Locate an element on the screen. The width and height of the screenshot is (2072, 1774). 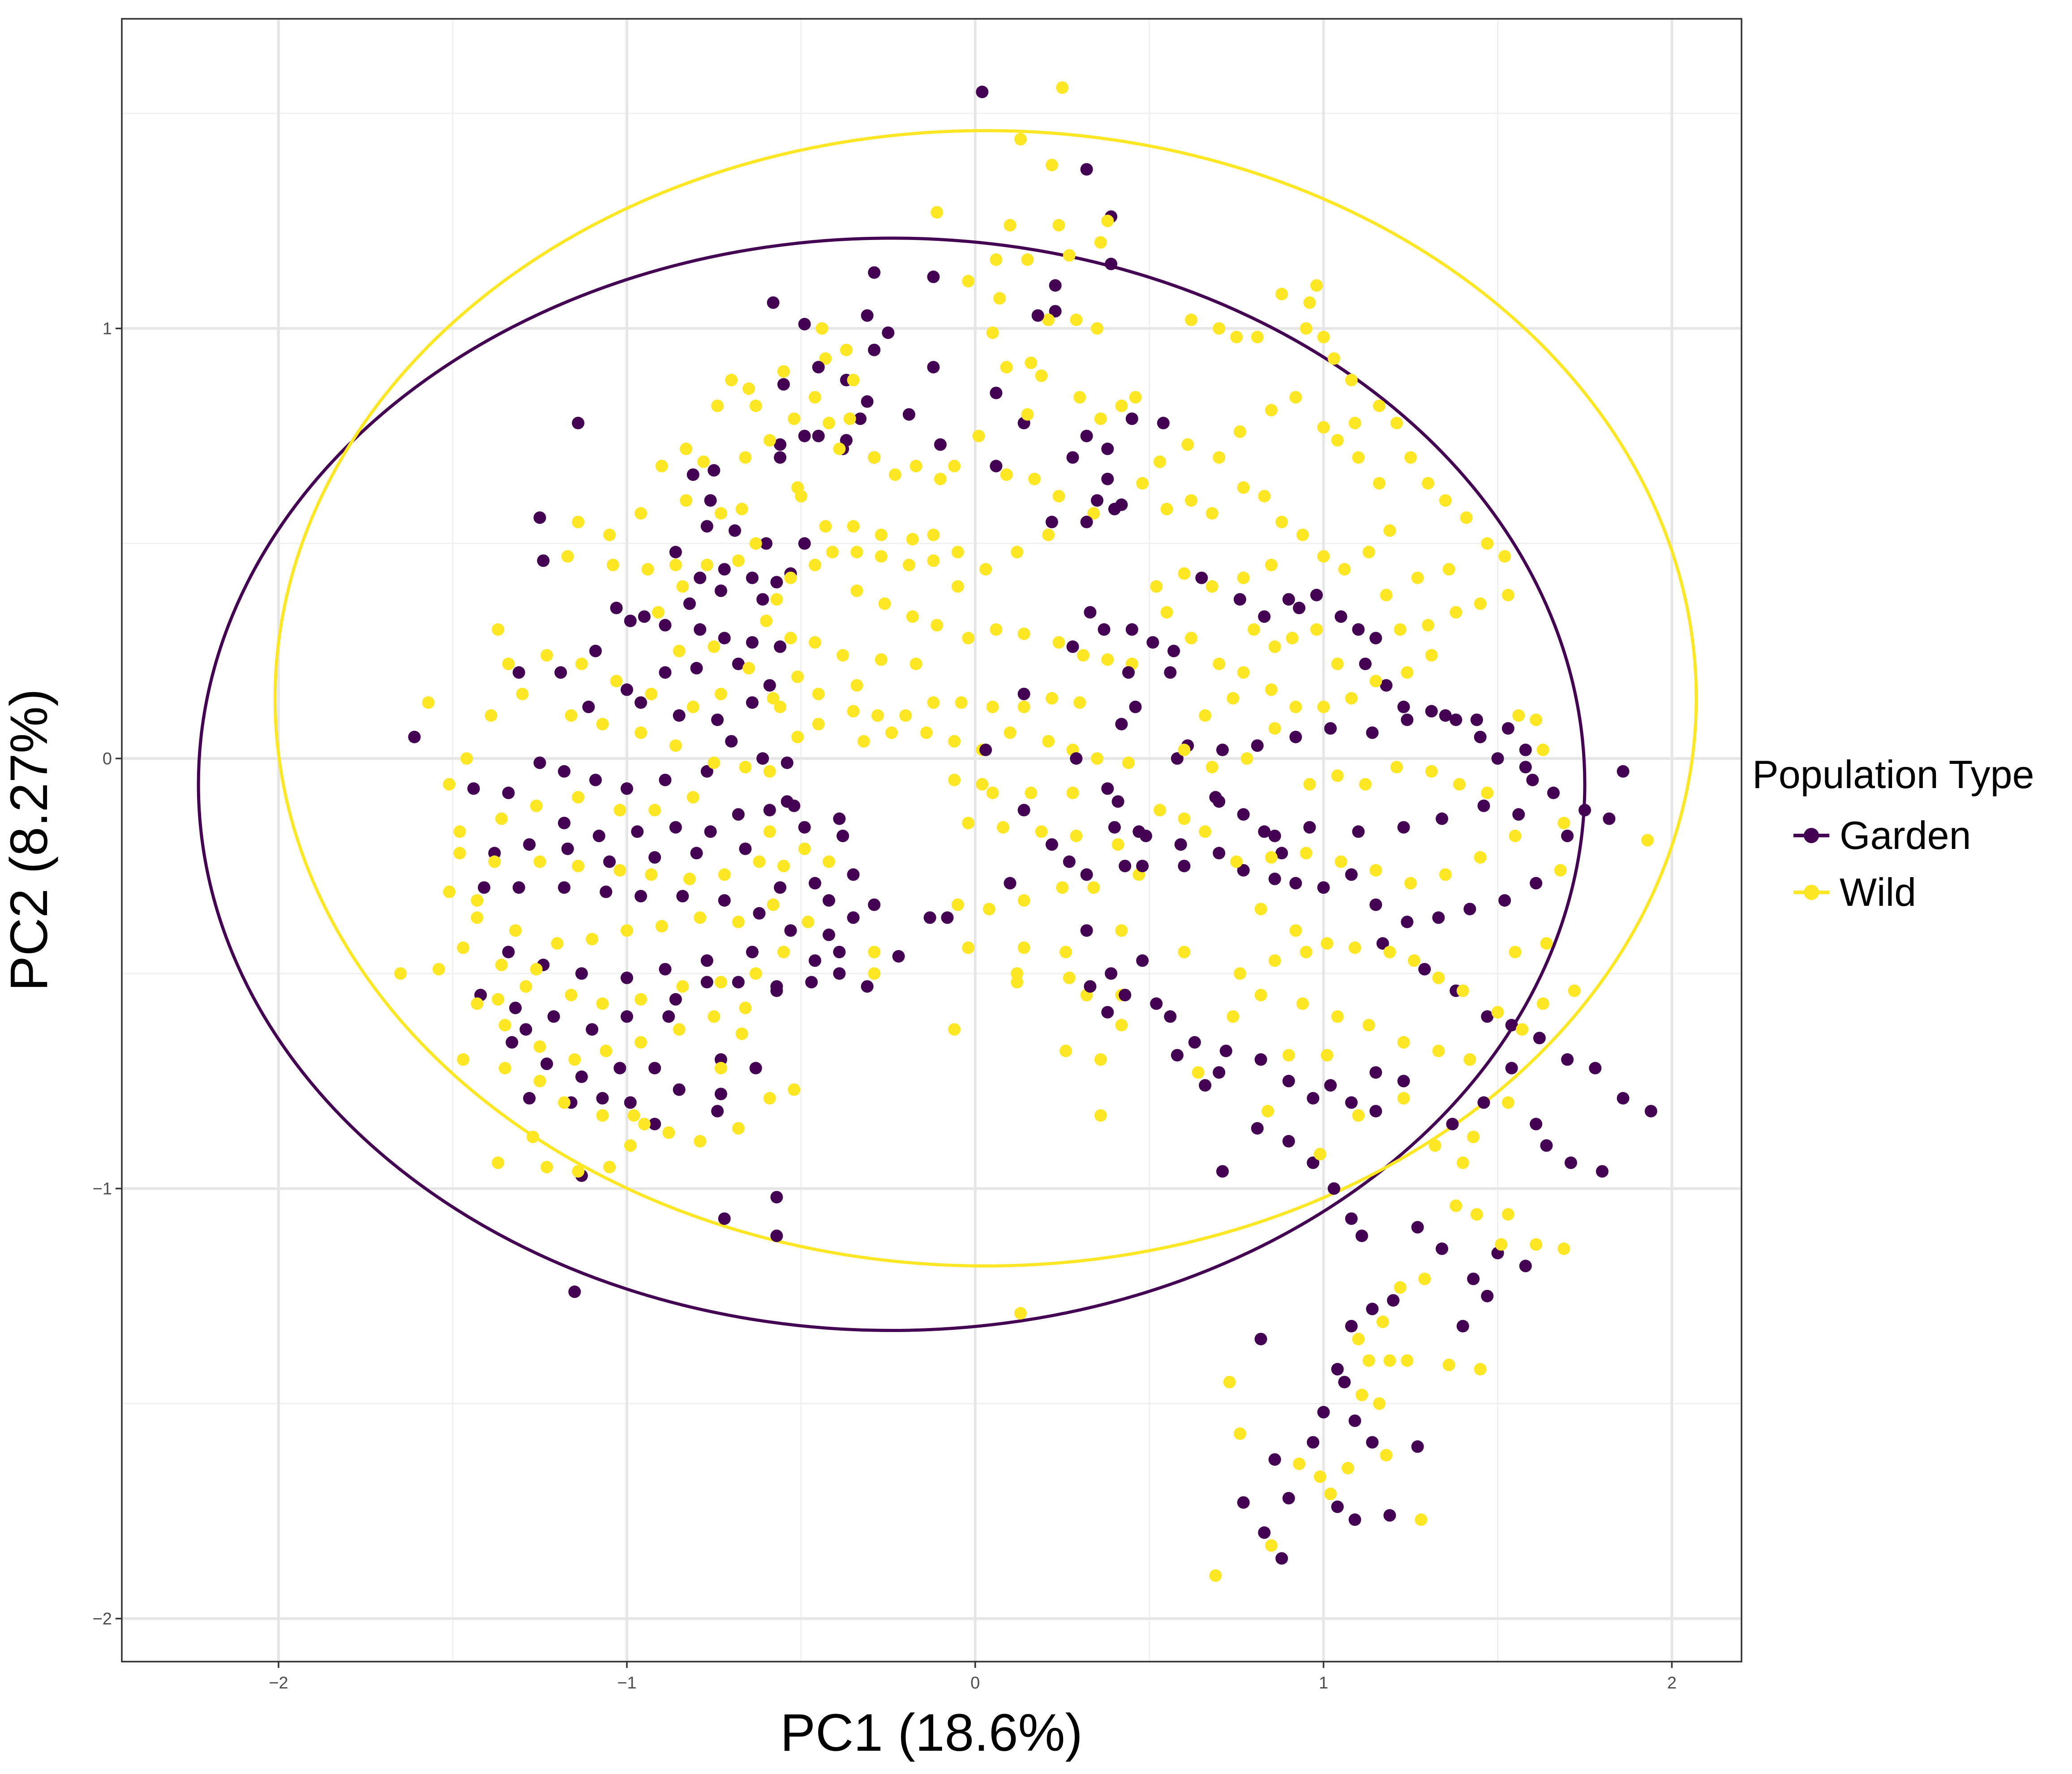
x-axis-title: PC1 (18.6%) is located at coordinates (931, 1732).